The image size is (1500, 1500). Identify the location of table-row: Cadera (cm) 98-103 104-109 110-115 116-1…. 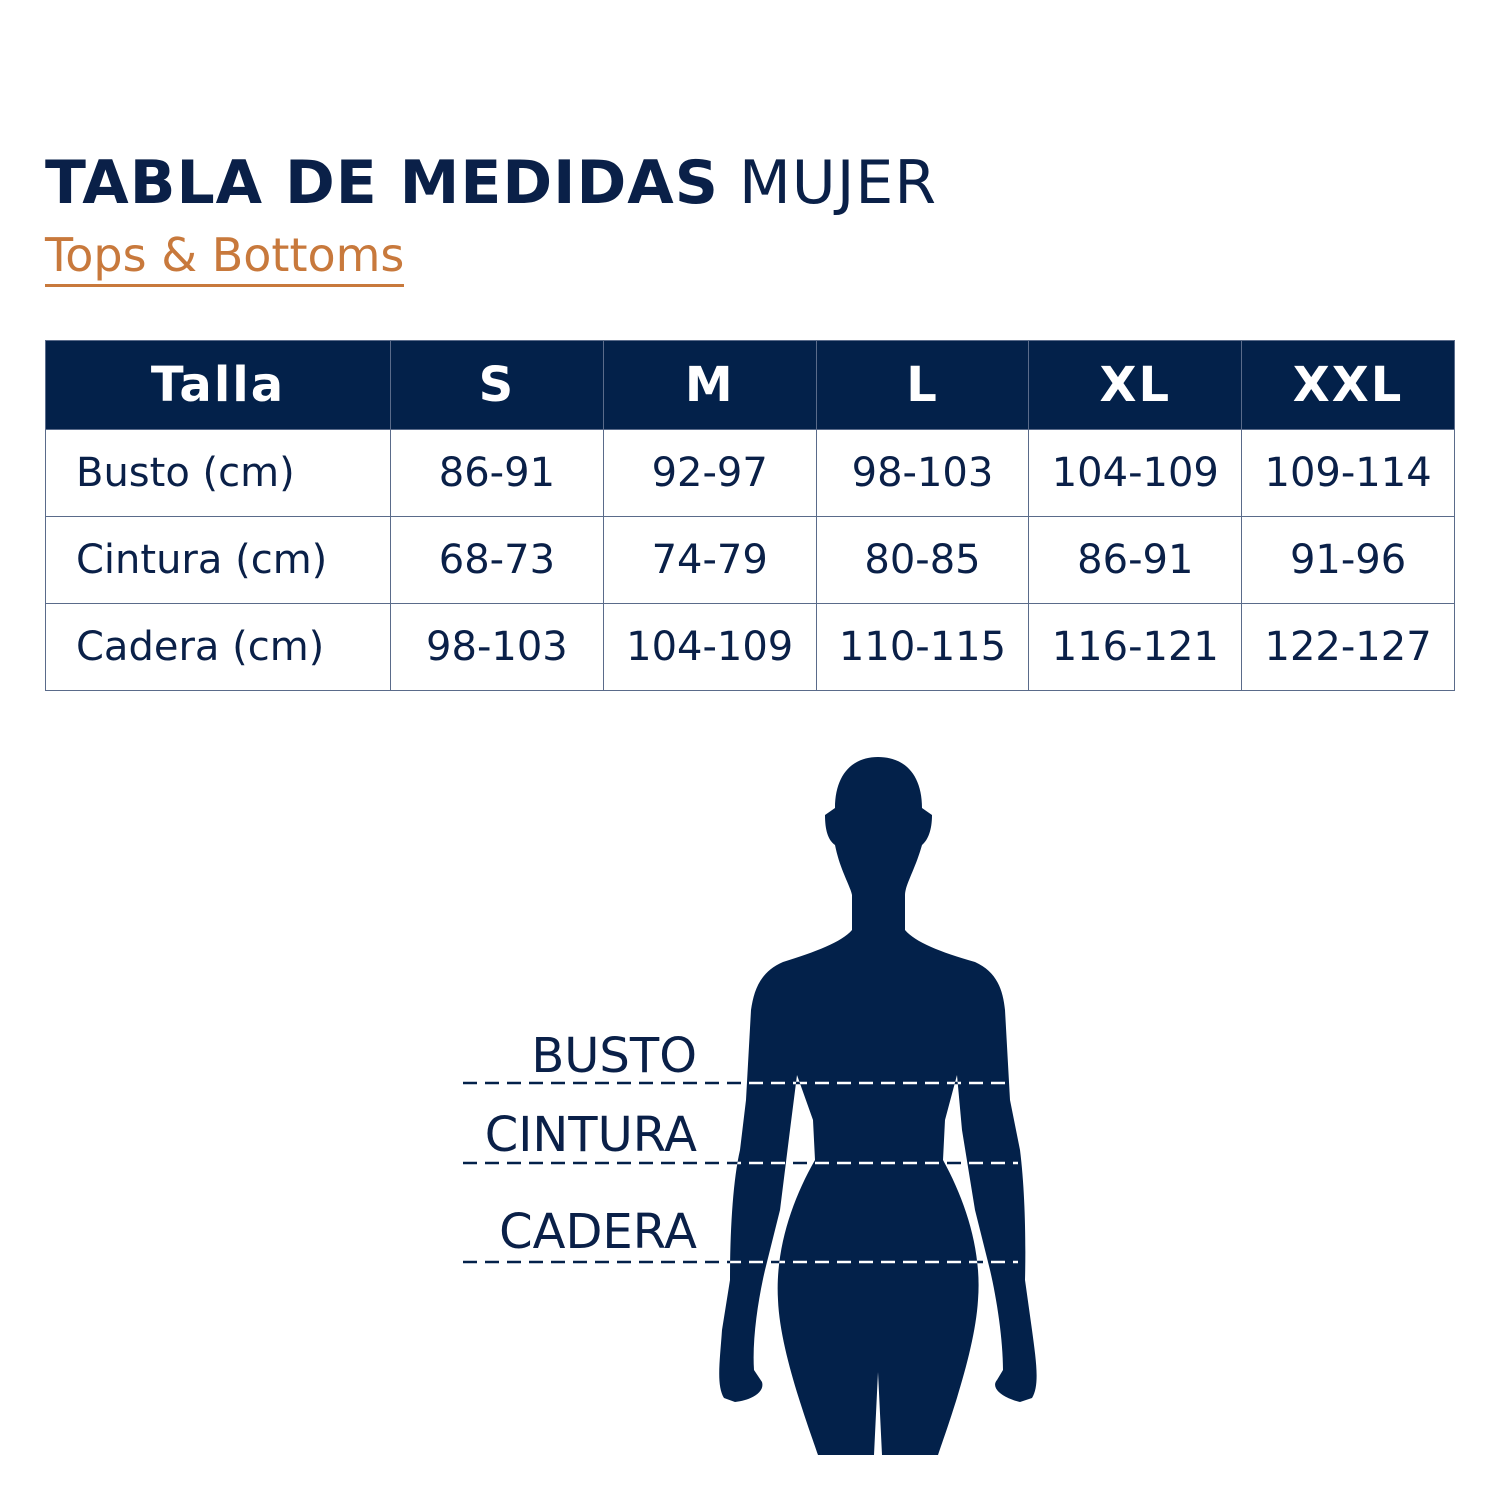
(750, 647).